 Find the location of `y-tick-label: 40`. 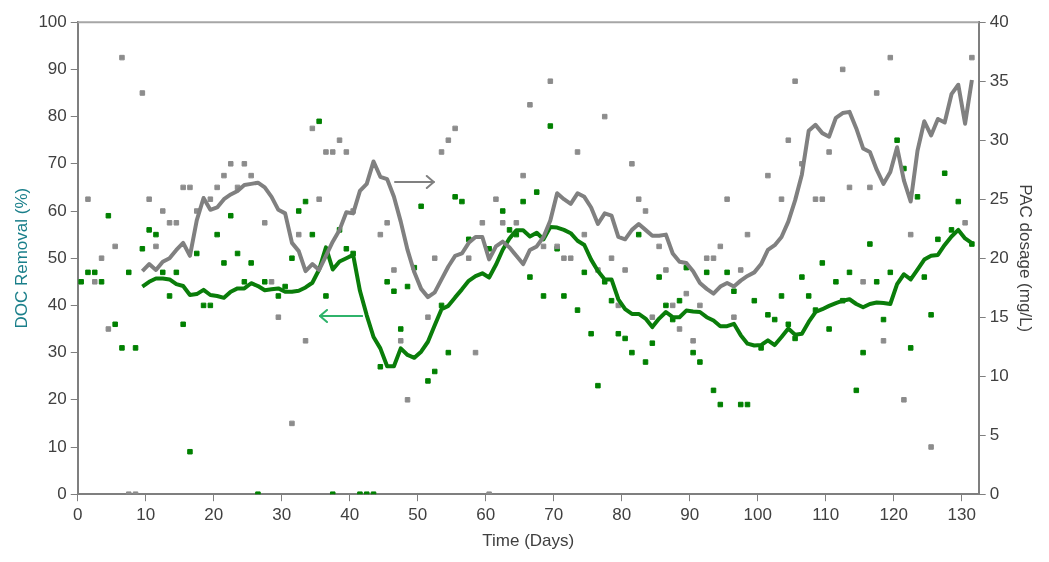

y-tick-label: 40 is located at coordinates (57, 305).